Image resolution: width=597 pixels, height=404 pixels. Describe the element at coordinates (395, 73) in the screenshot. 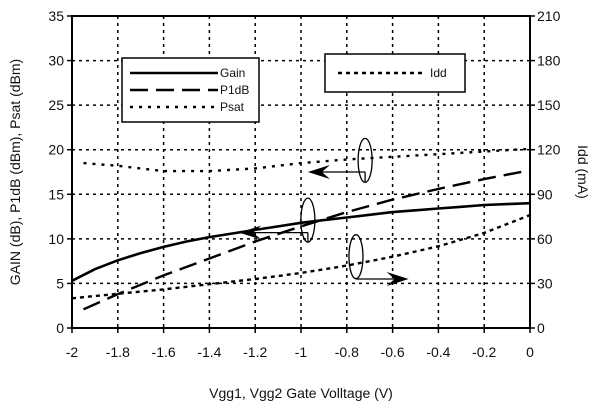

I see `legend-right: Idd` at that location.